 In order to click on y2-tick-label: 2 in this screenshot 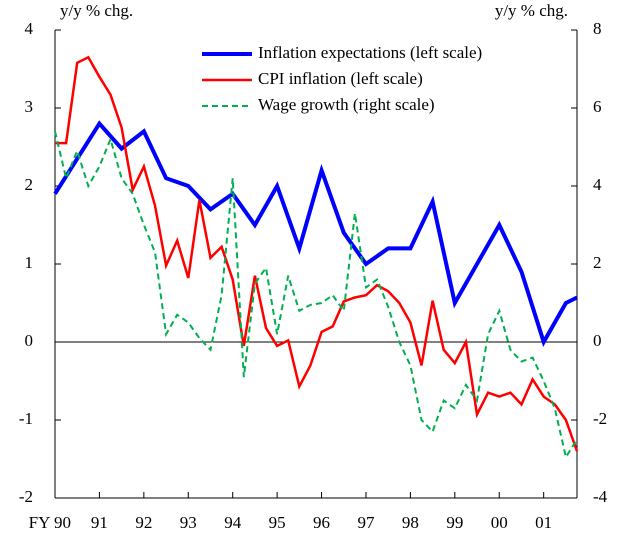, I will do `click(597, 262)`.